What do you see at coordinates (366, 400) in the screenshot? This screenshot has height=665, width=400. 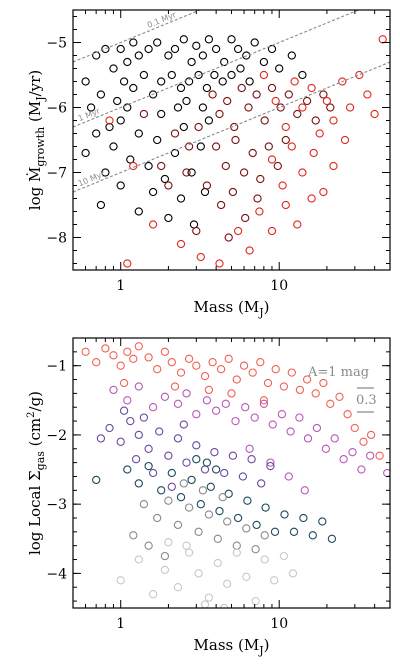 I see `legend-extinction-value: 0.3` at bounding box center [366, 400].